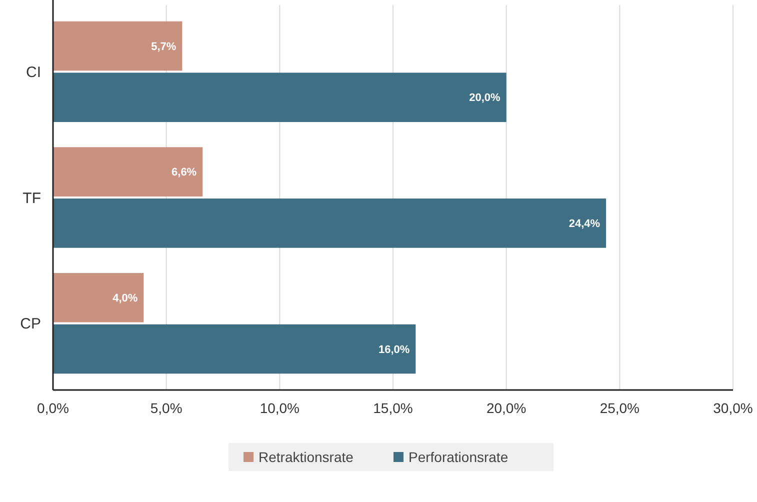  What do you see at coordinates (125, 298) in the screenshot?
I see `data-label: 4,0%` at bounding box center [125, 298].